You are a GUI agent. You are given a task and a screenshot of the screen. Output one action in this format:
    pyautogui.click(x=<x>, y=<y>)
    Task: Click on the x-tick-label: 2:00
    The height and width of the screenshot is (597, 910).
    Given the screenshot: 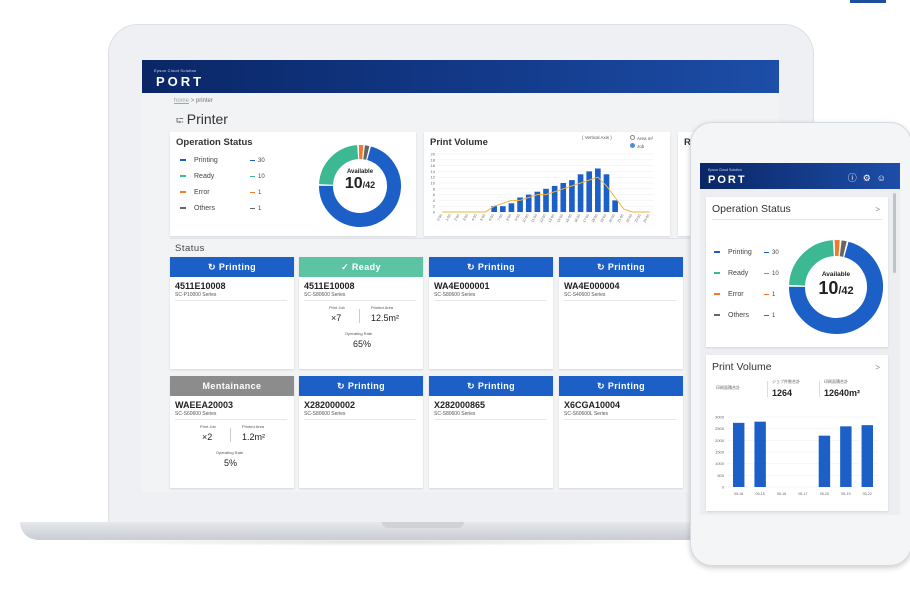 What is the action you would take?
    pyautogui.click(x=457, y=218)
    